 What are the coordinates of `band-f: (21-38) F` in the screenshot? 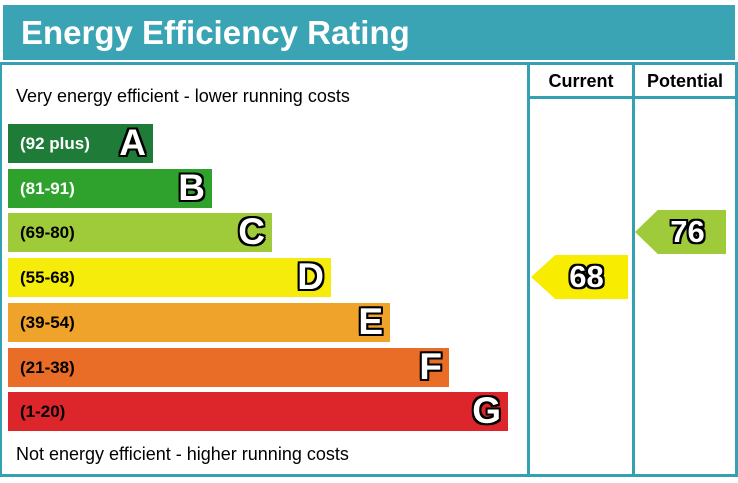 It's located at (228, 367).